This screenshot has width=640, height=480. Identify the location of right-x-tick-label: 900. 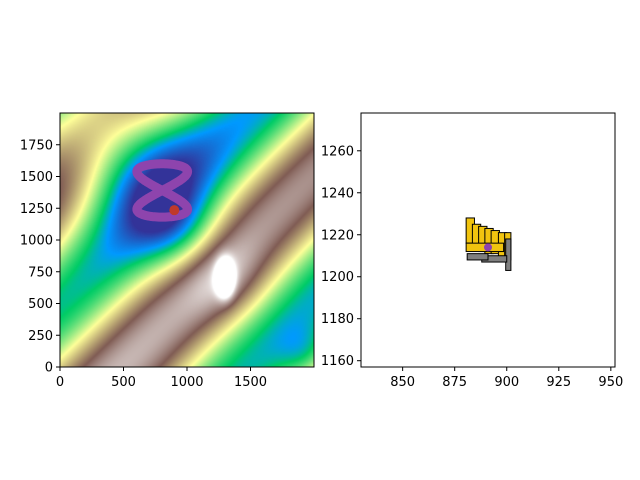
(506, 382).